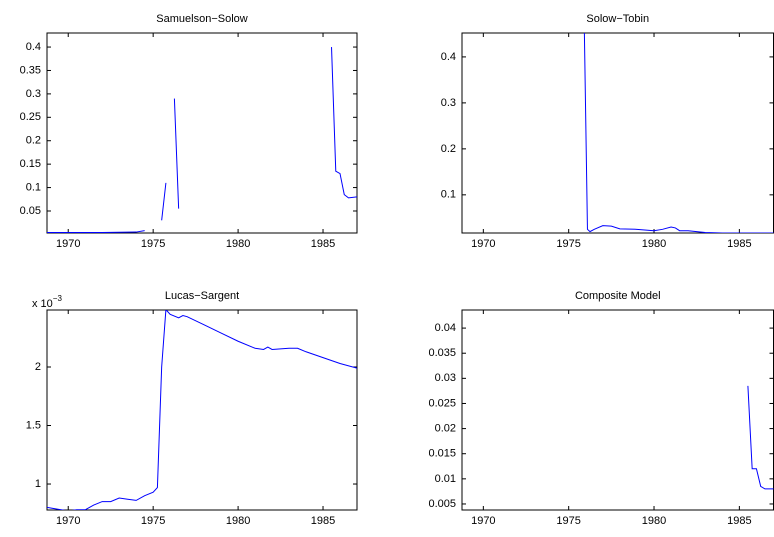 The height and width of the screenshot is (537, 774). I want to click on y-tick-label: 0.25, so click(30, 117).